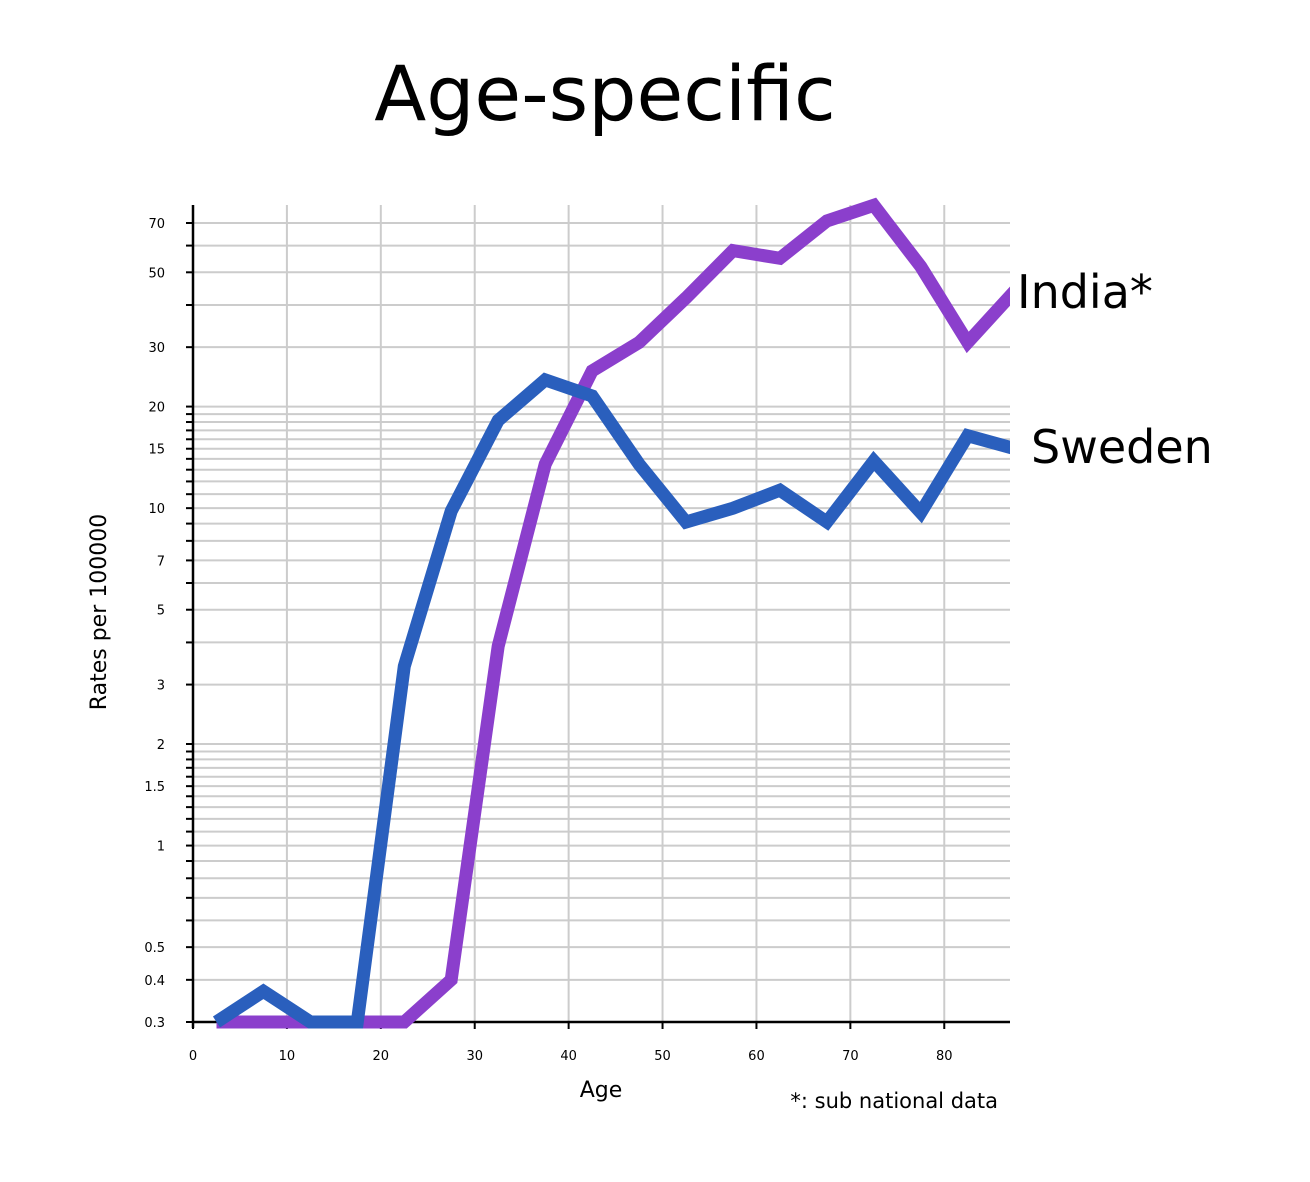 The width and height of the screenshot is (1310, 1182). I want to click on y-tick-label: 7, so click(161, 561).